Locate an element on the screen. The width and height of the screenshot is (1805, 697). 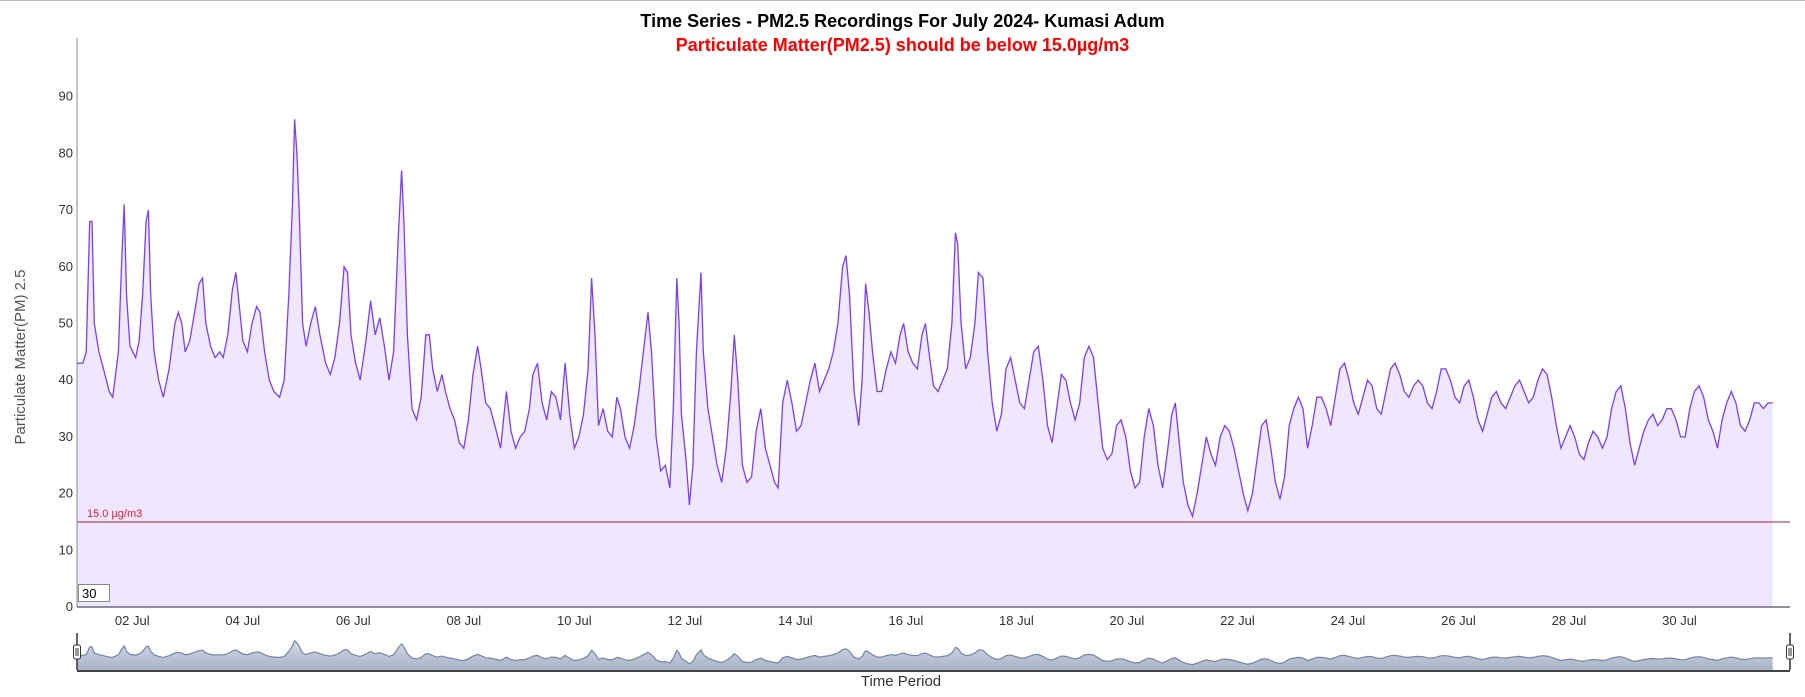
y-tick-label: 80 is located at coordinates (66, 152).